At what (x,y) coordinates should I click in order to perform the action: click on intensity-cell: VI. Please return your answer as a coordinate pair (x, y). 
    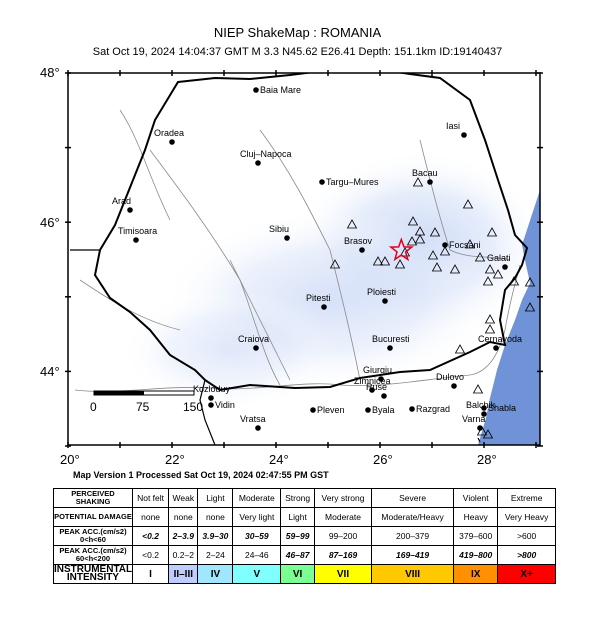
    Looking at the image, I should click on (297, 574).